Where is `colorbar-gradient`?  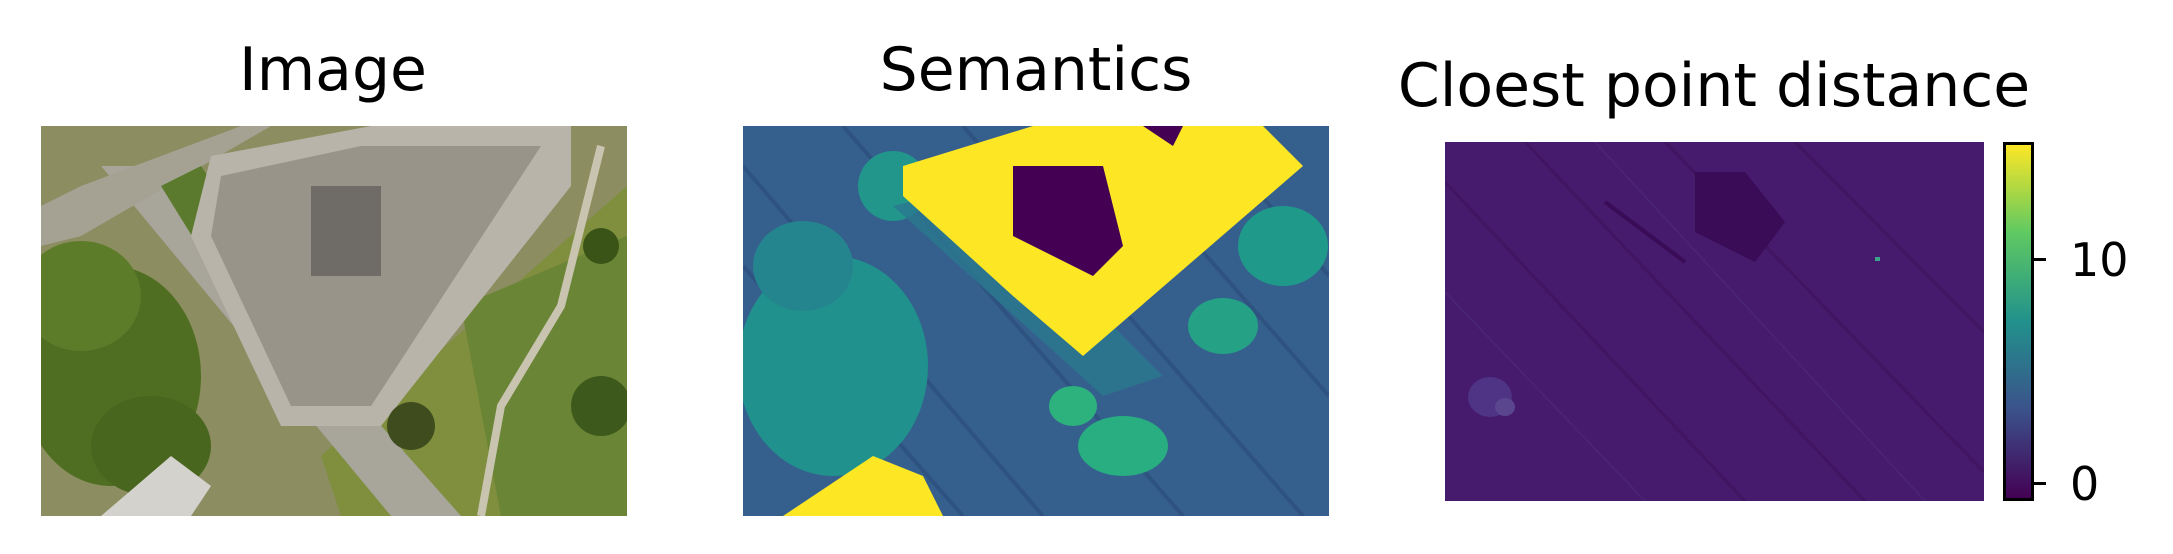 colorbar-gradient is located at coordinates (2018, 321).